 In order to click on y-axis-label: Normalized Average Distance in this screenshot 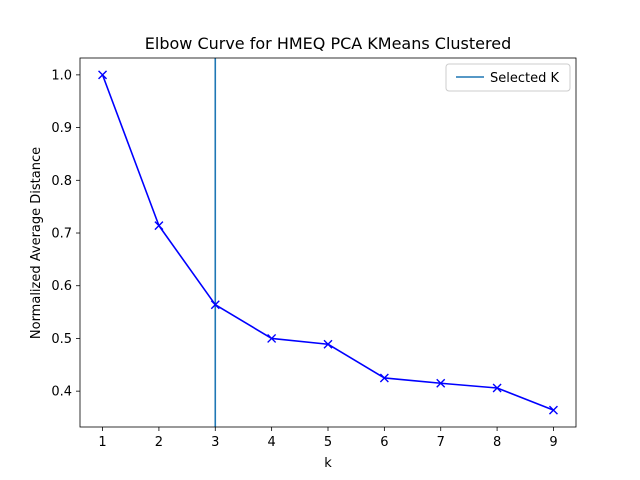, I will do `click(36, 243)`.